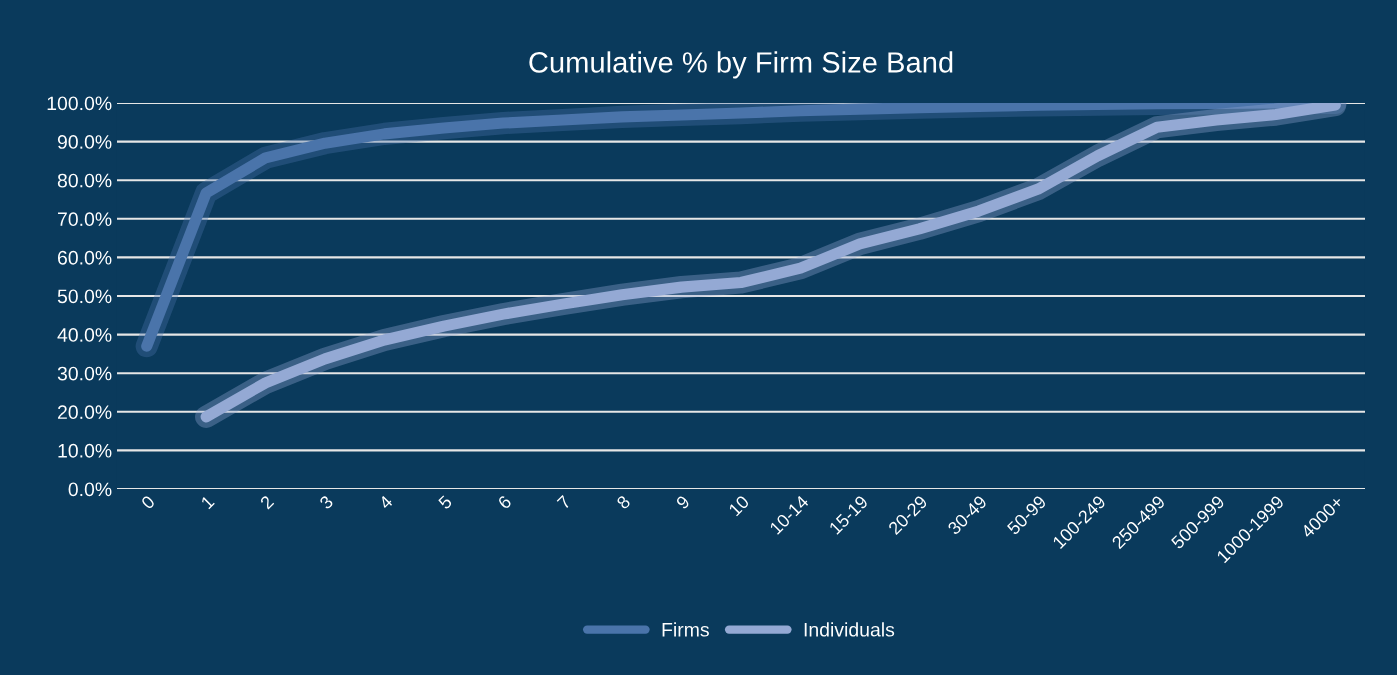 The image size is (1397, 675). Describe the element at coordinates (505, 502) in the screenshot. I see `x-tick-label: 6` at that location.